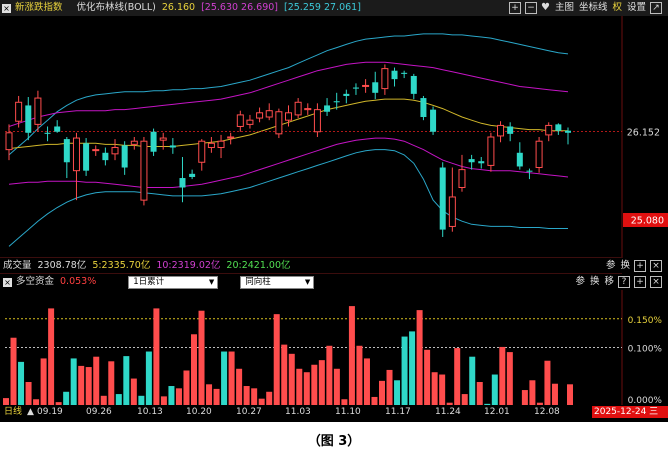  Describe the element at coordinates (398, 412) in the screenshot. I see `date-tick: 11.17` at that location.